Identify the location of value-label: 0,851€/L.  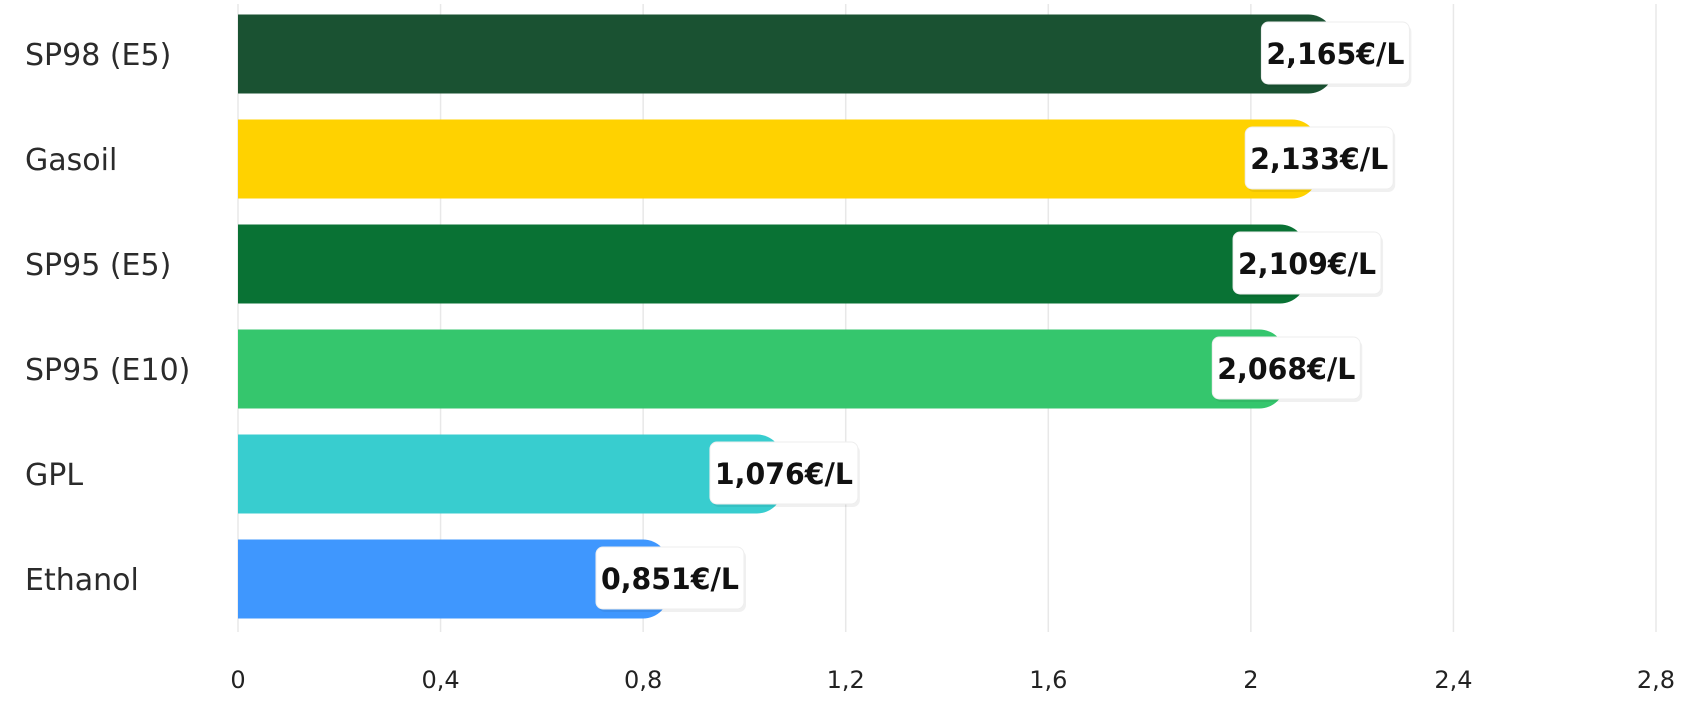
(670, 579).